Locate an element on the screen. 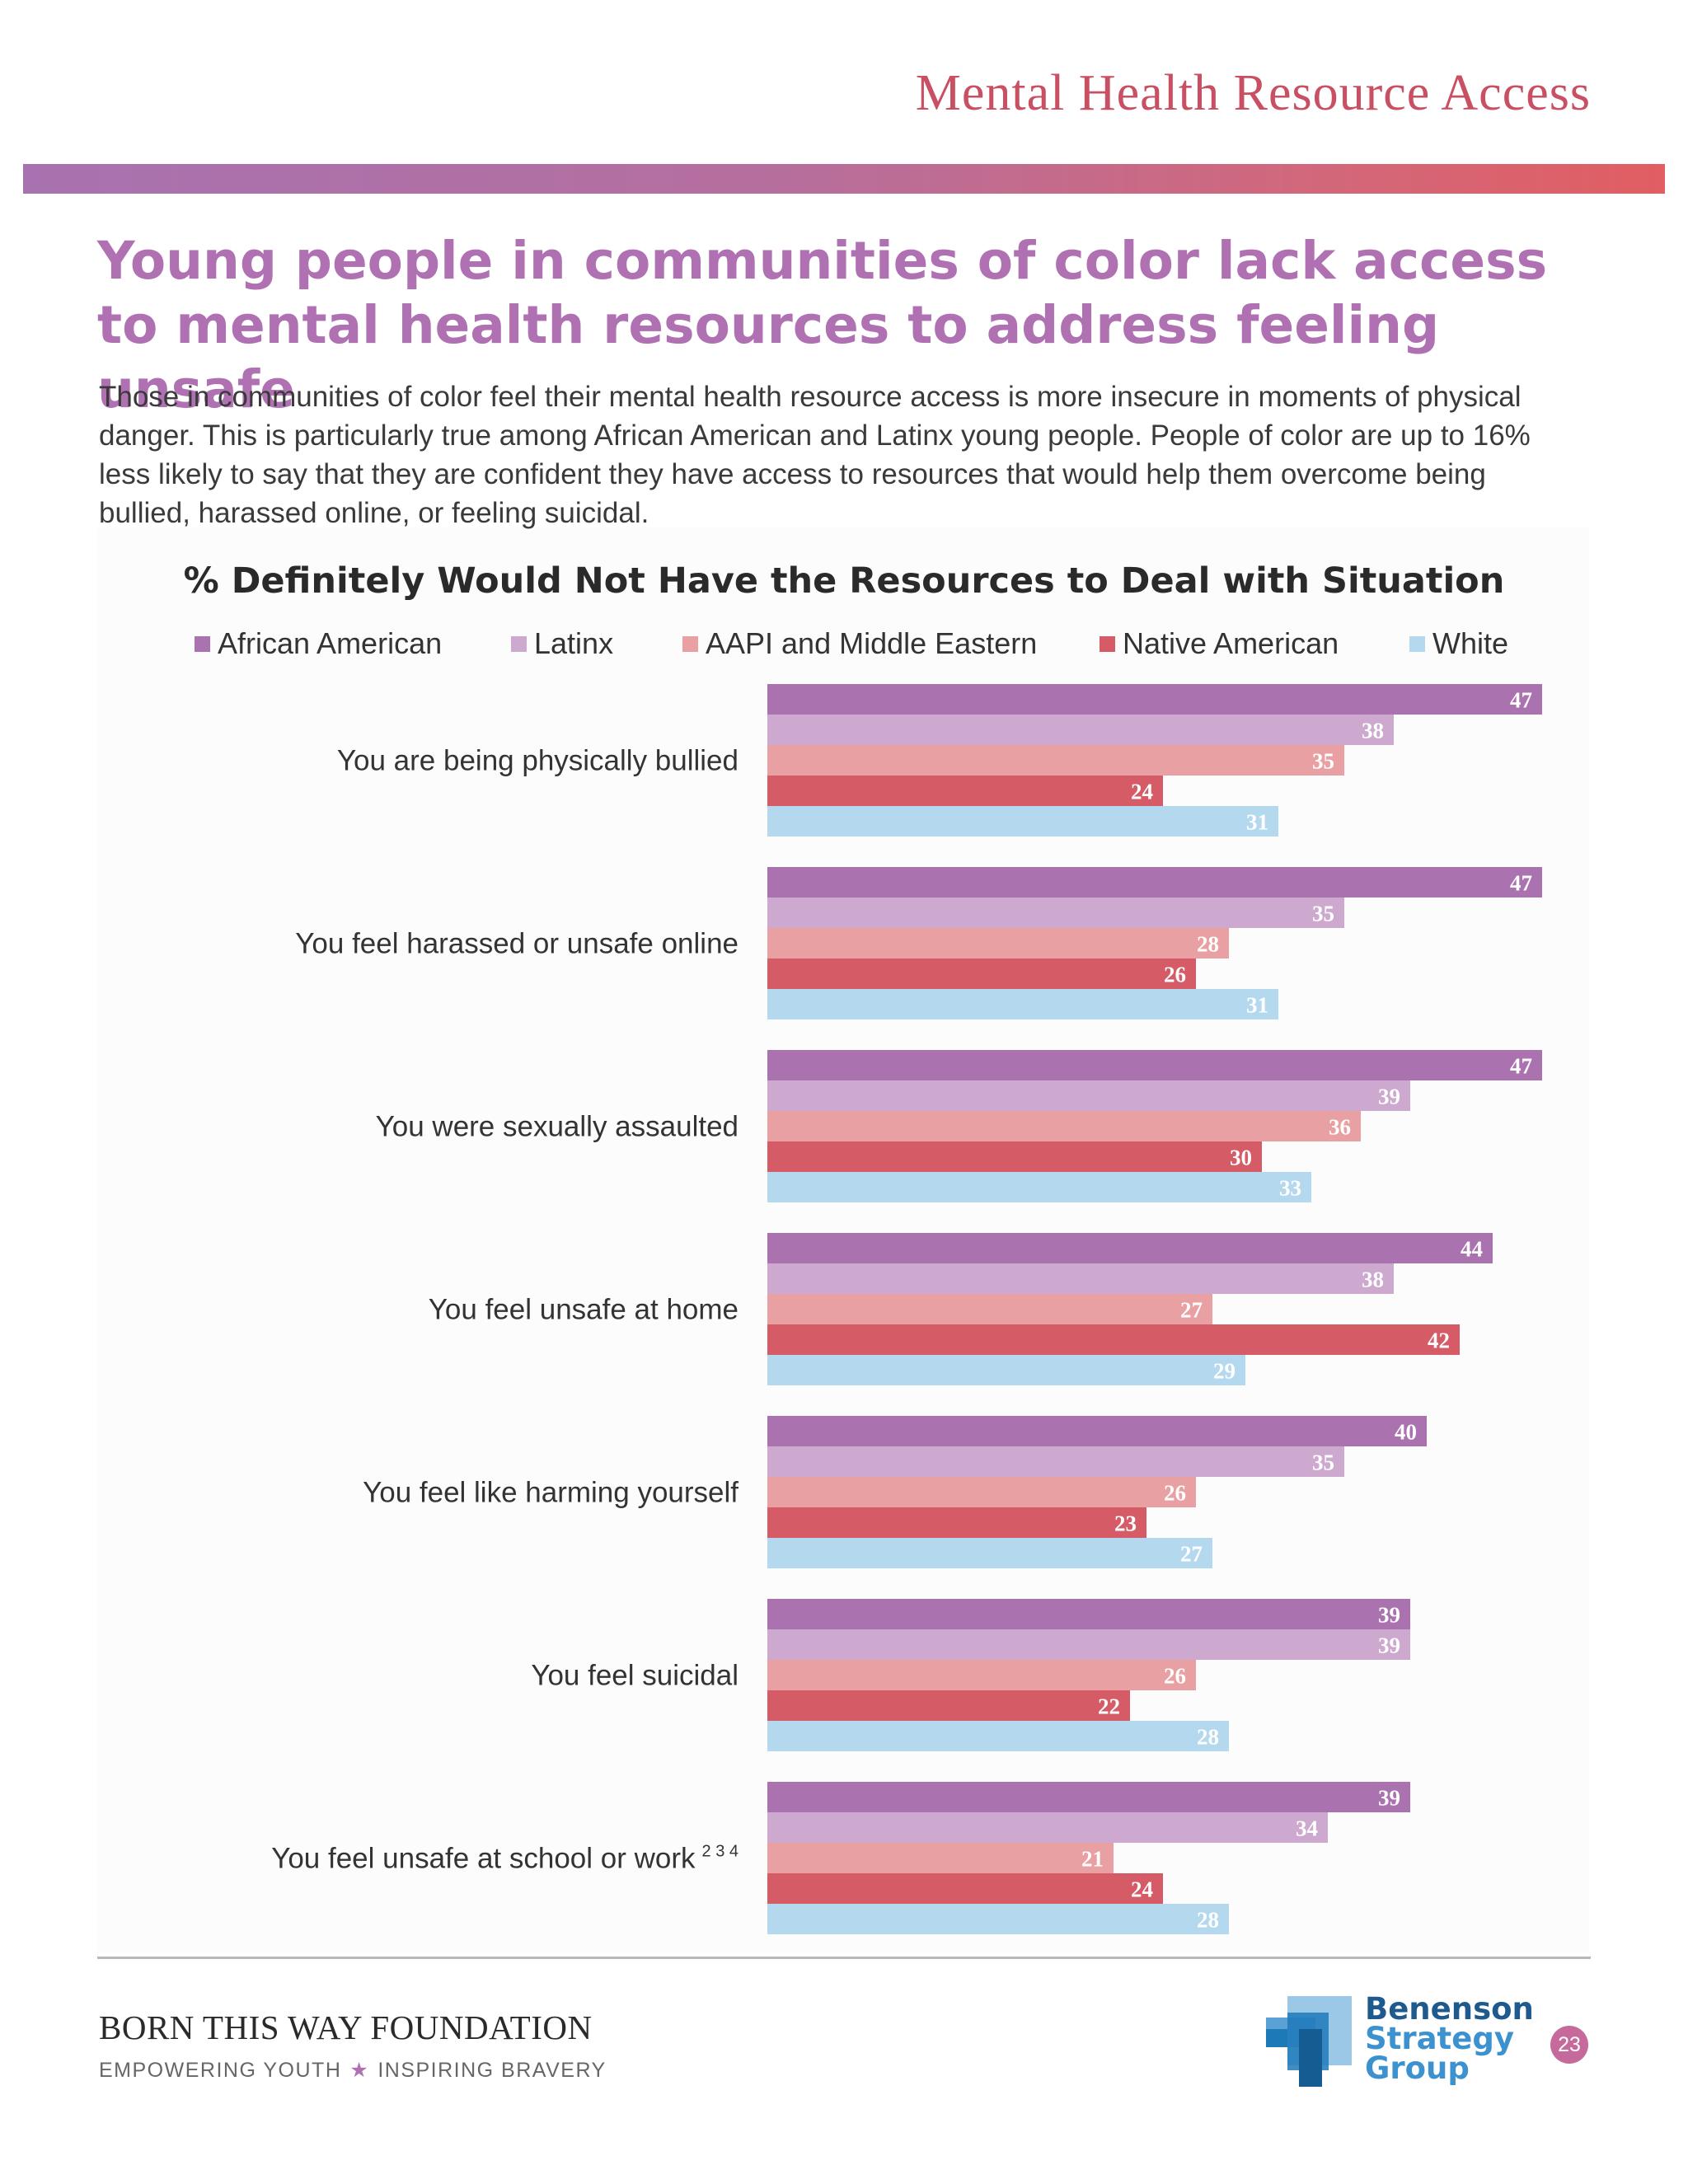 The image size is (1688, 2184). legend-label: AAPI and Middle Eastern is located at coordinates (872, 643).